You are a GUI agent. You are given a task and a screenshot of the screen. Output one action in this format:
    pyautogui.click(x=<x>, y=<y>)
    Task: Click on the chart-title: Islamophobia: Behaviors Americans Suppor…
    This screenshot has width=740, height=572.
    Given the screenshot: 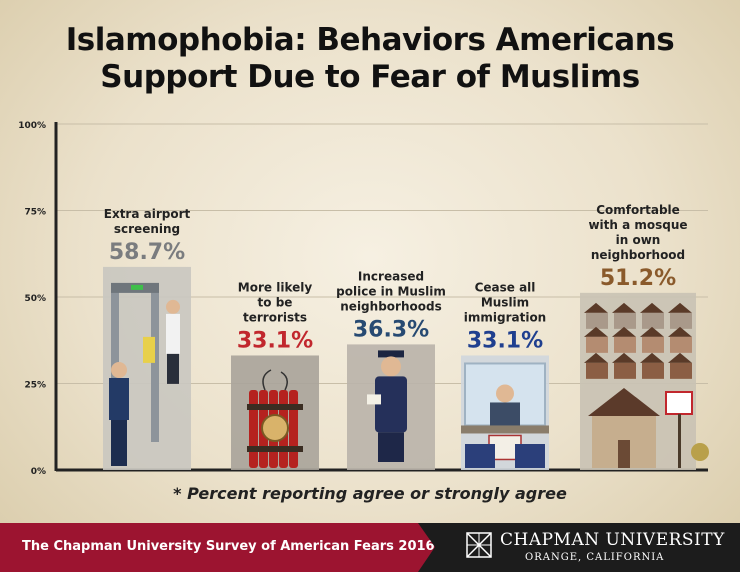 What is the action you would take?
    pyautogui.click(x=370, y=59)
    